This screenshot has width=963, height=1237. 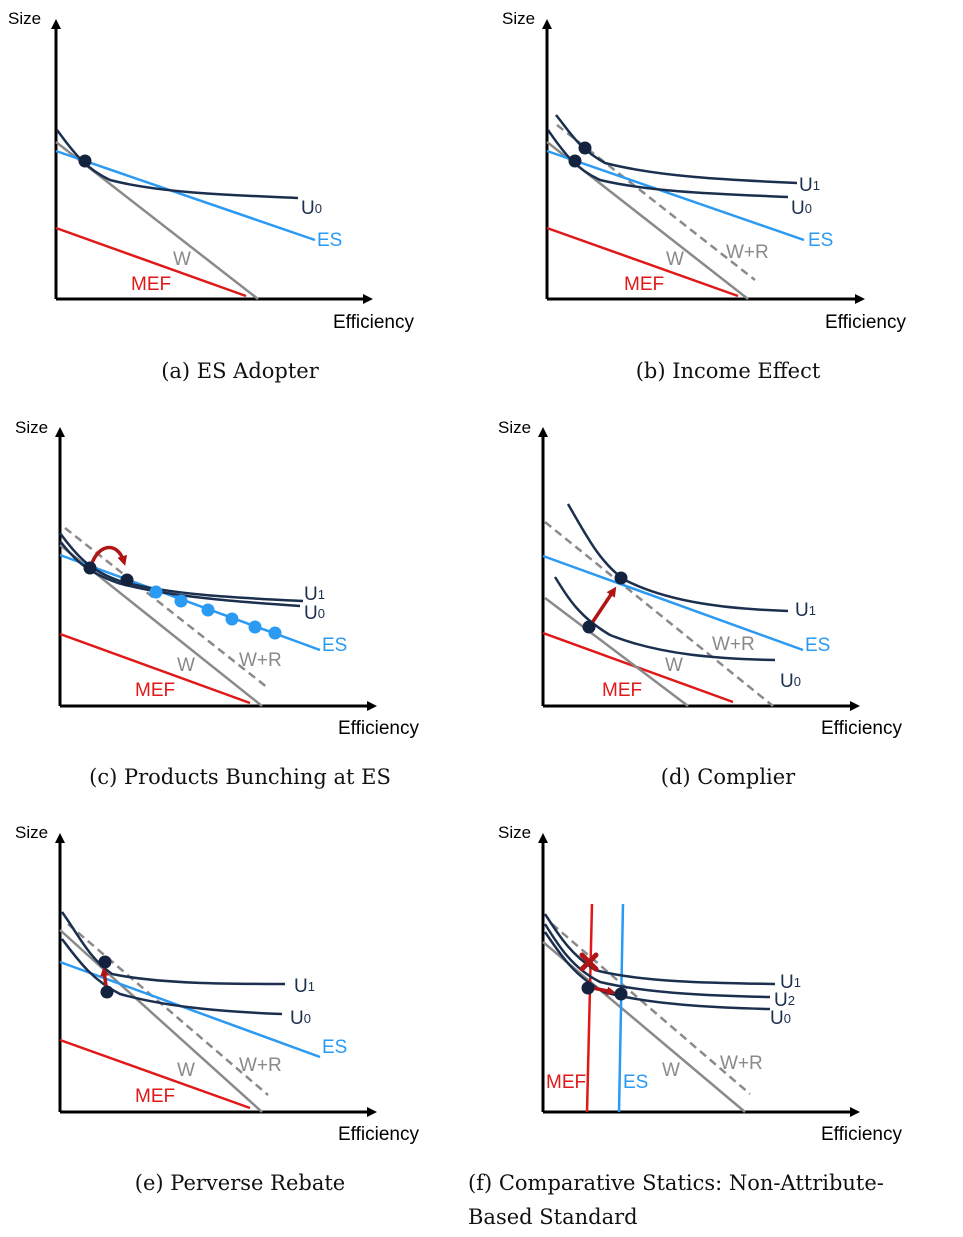 I want to click on panel-b-diagram: Size Efficiency U1 U0 ES W+R W MEF, so click(x=704, y=171).